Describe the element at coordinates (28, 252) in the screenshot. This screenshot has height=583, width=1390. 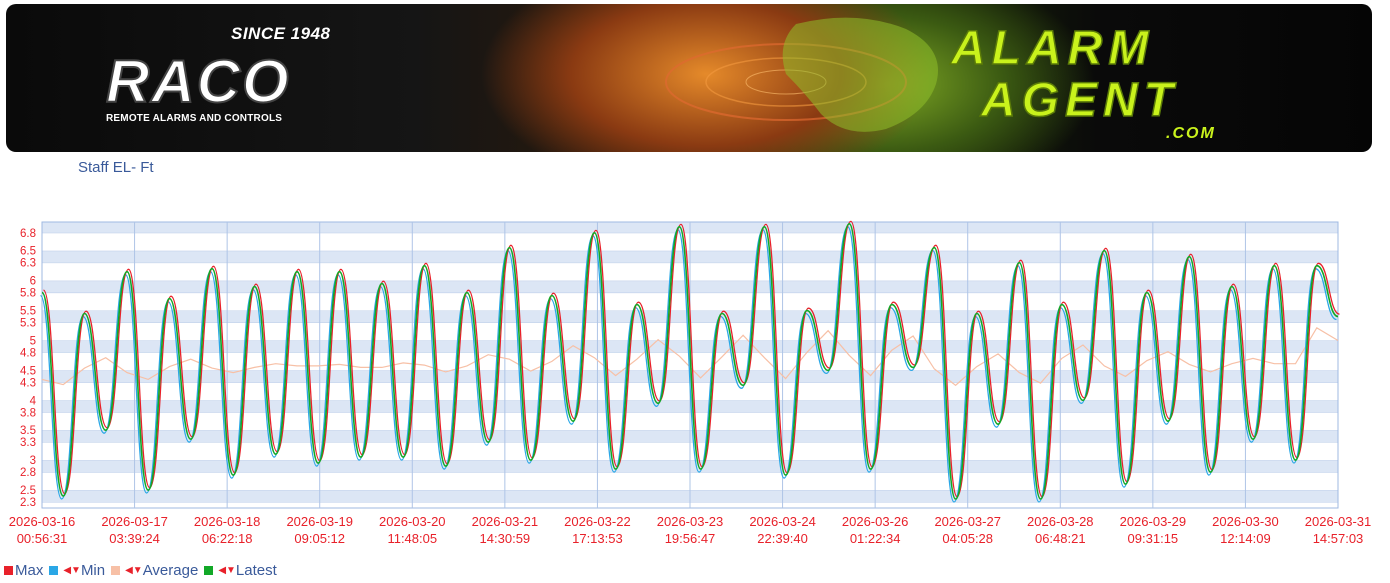
I see `y-tick-label: 6.5` at that location.